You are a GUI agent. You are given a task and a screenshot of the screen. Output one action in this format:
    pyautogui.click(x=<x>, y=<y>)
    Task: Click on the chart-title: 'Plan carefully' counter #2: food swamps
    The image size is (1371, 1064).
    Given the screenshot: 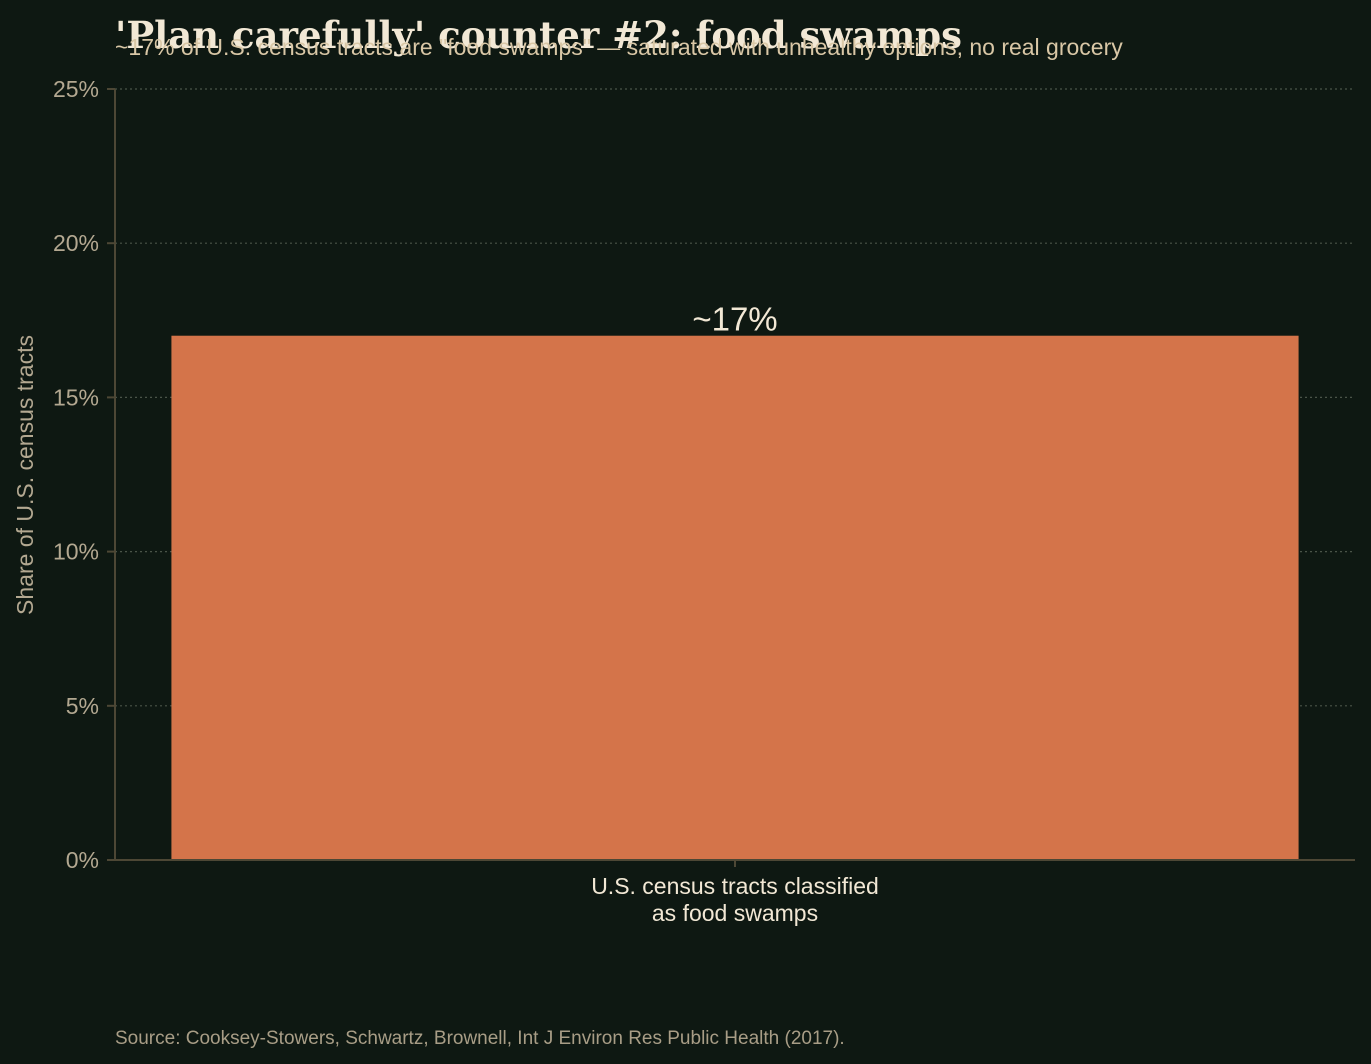 What is the action you would take?
    pyautogui.click(x=538, y=35)
    